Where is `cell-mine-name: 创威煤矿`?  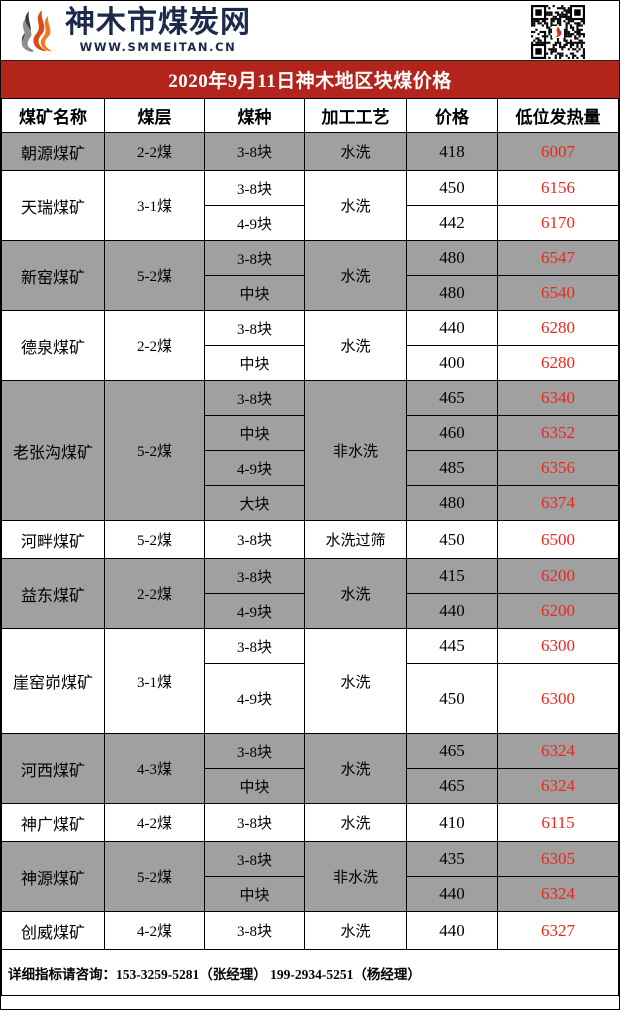
cell-mine-name: 创威煤矿 is located at coordinates (53, 930).